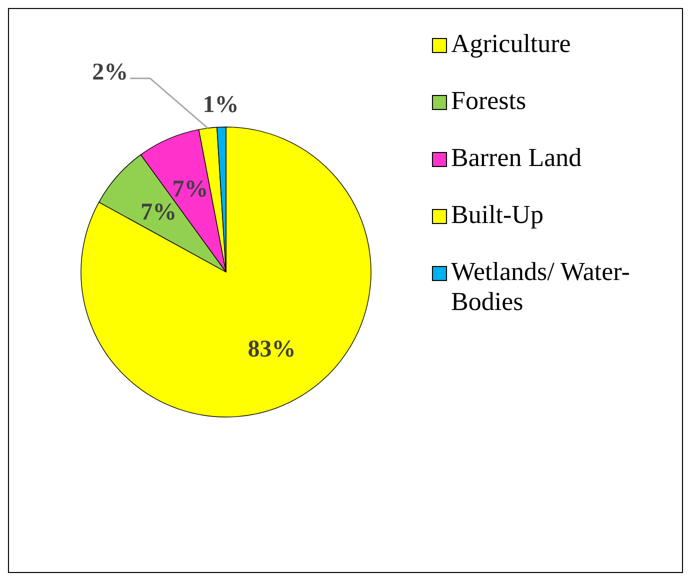 The image size is (691, 581). Describe the element at coordinates (110, 72) in the screenshot. I see `data-label: 2%` at that location.